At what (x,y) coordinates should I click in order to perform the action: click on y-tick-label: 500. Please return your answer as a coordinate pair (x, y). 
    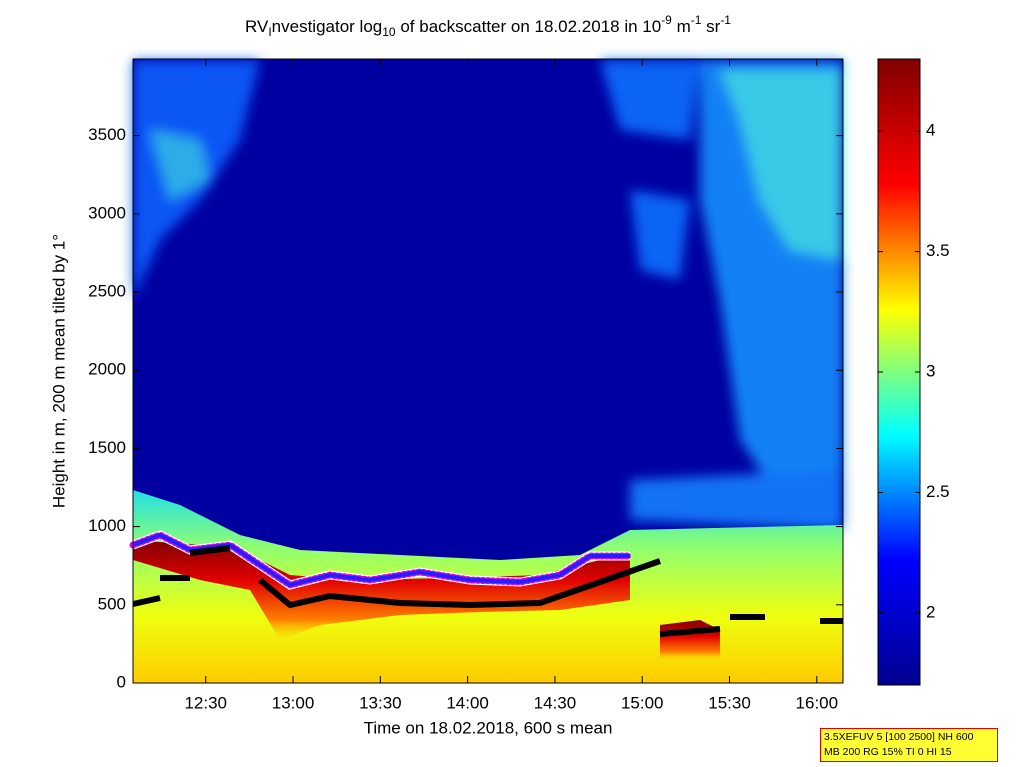
    Looking at the image, I should click on (112, 603).